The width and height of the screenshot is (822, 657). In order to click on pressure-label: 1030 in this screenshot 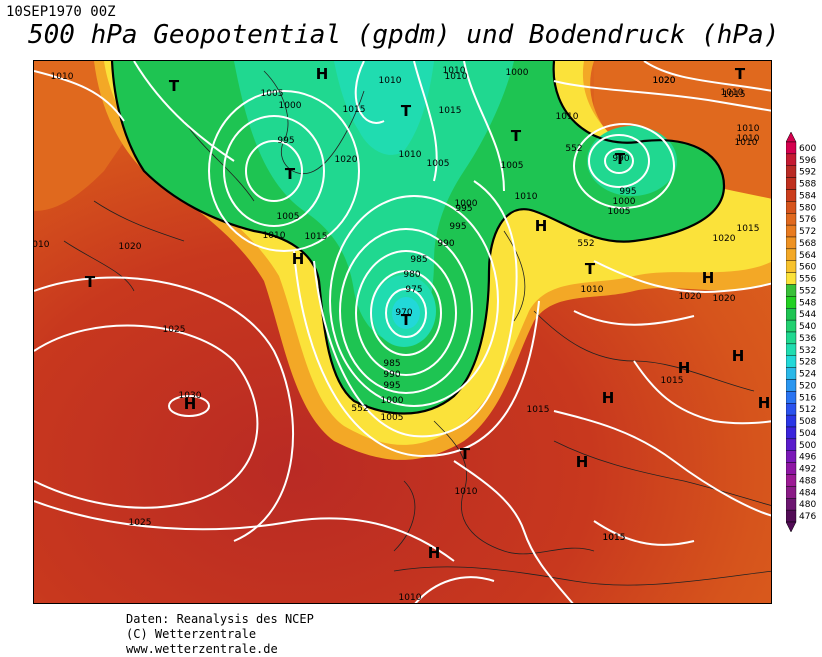, I will do `click(190, 396)`.